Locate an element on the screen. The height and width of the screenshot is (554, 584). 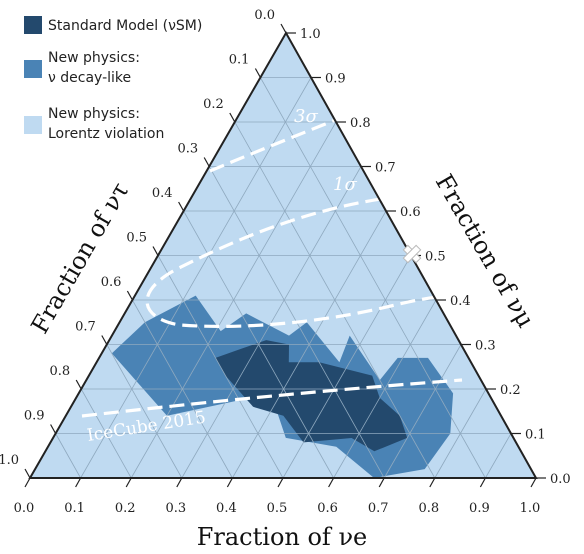
tick-label-right: 0.9 is located at coordinates (335, 79).